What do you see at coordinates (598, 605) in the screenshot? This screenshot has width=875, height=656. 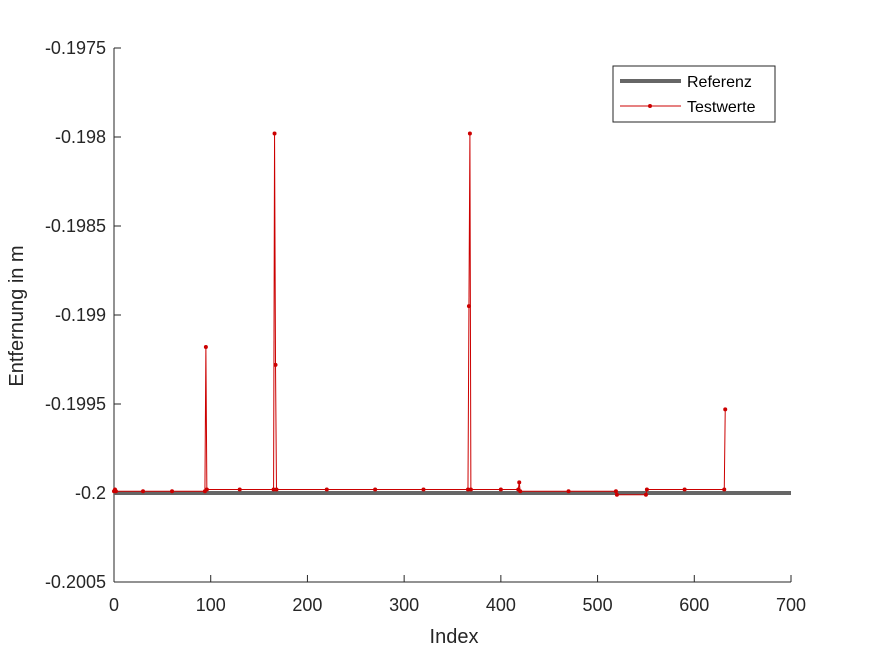 I see `x-tick-label: 500` at bounding box center [598, 605].